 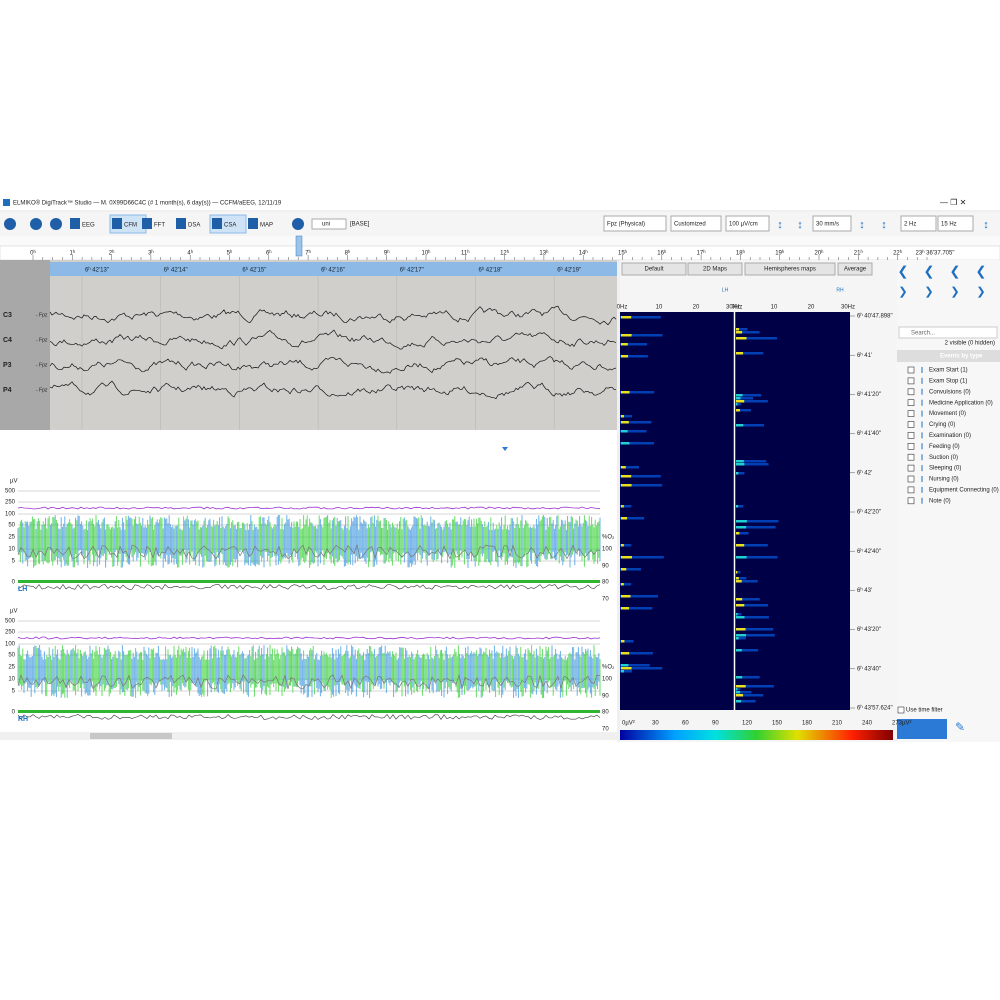 I want to click on ruler-hour: 11ʰ, so click(x=465, y=253).